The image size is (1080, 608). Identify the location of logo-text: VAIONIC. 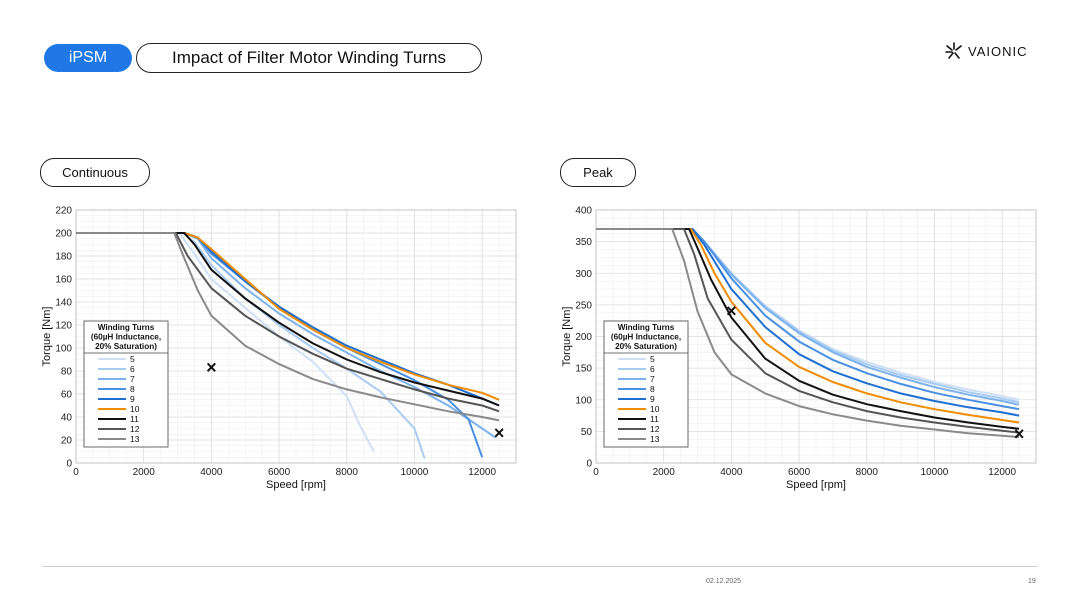
(998, 51).